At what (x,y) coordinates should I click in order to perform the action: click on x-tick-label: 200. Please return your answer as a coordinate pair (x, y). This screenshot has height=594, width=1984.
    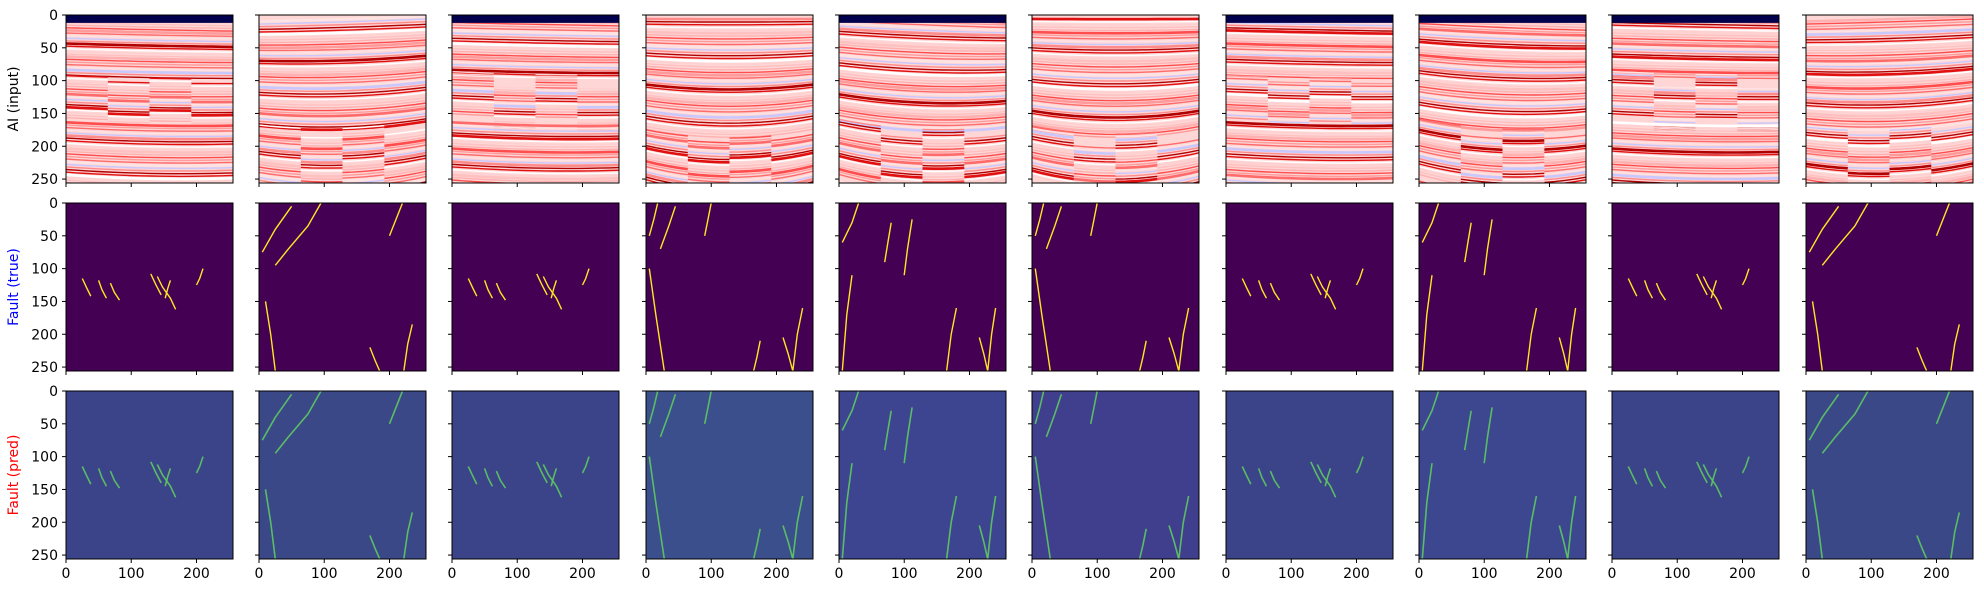
    Looking at the image, I should click on (196, 574).